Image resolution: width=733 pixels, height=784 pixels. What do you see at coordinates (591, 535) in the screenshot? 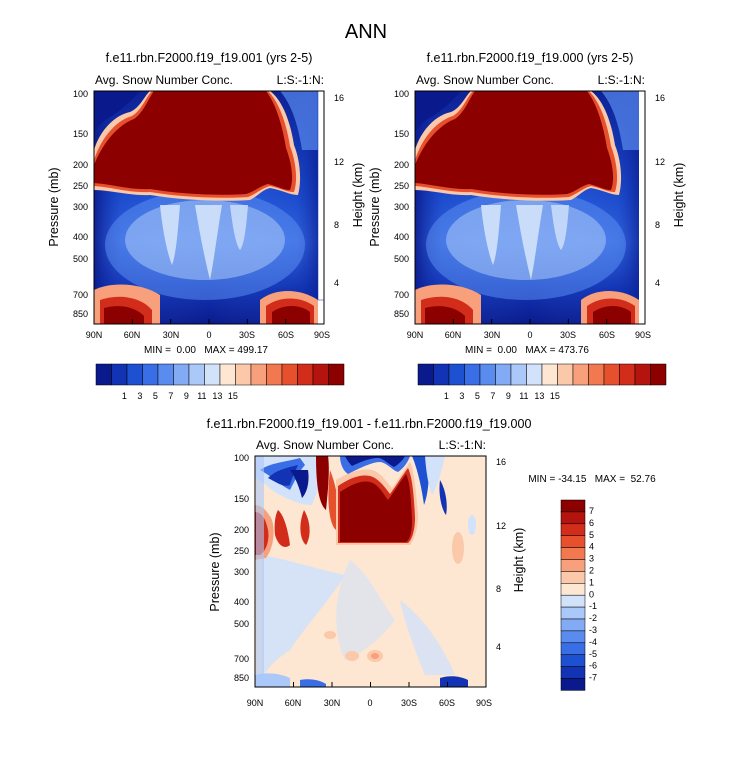
I see `panel-diff-cb-label: 5` at bounding box center [591, 535].